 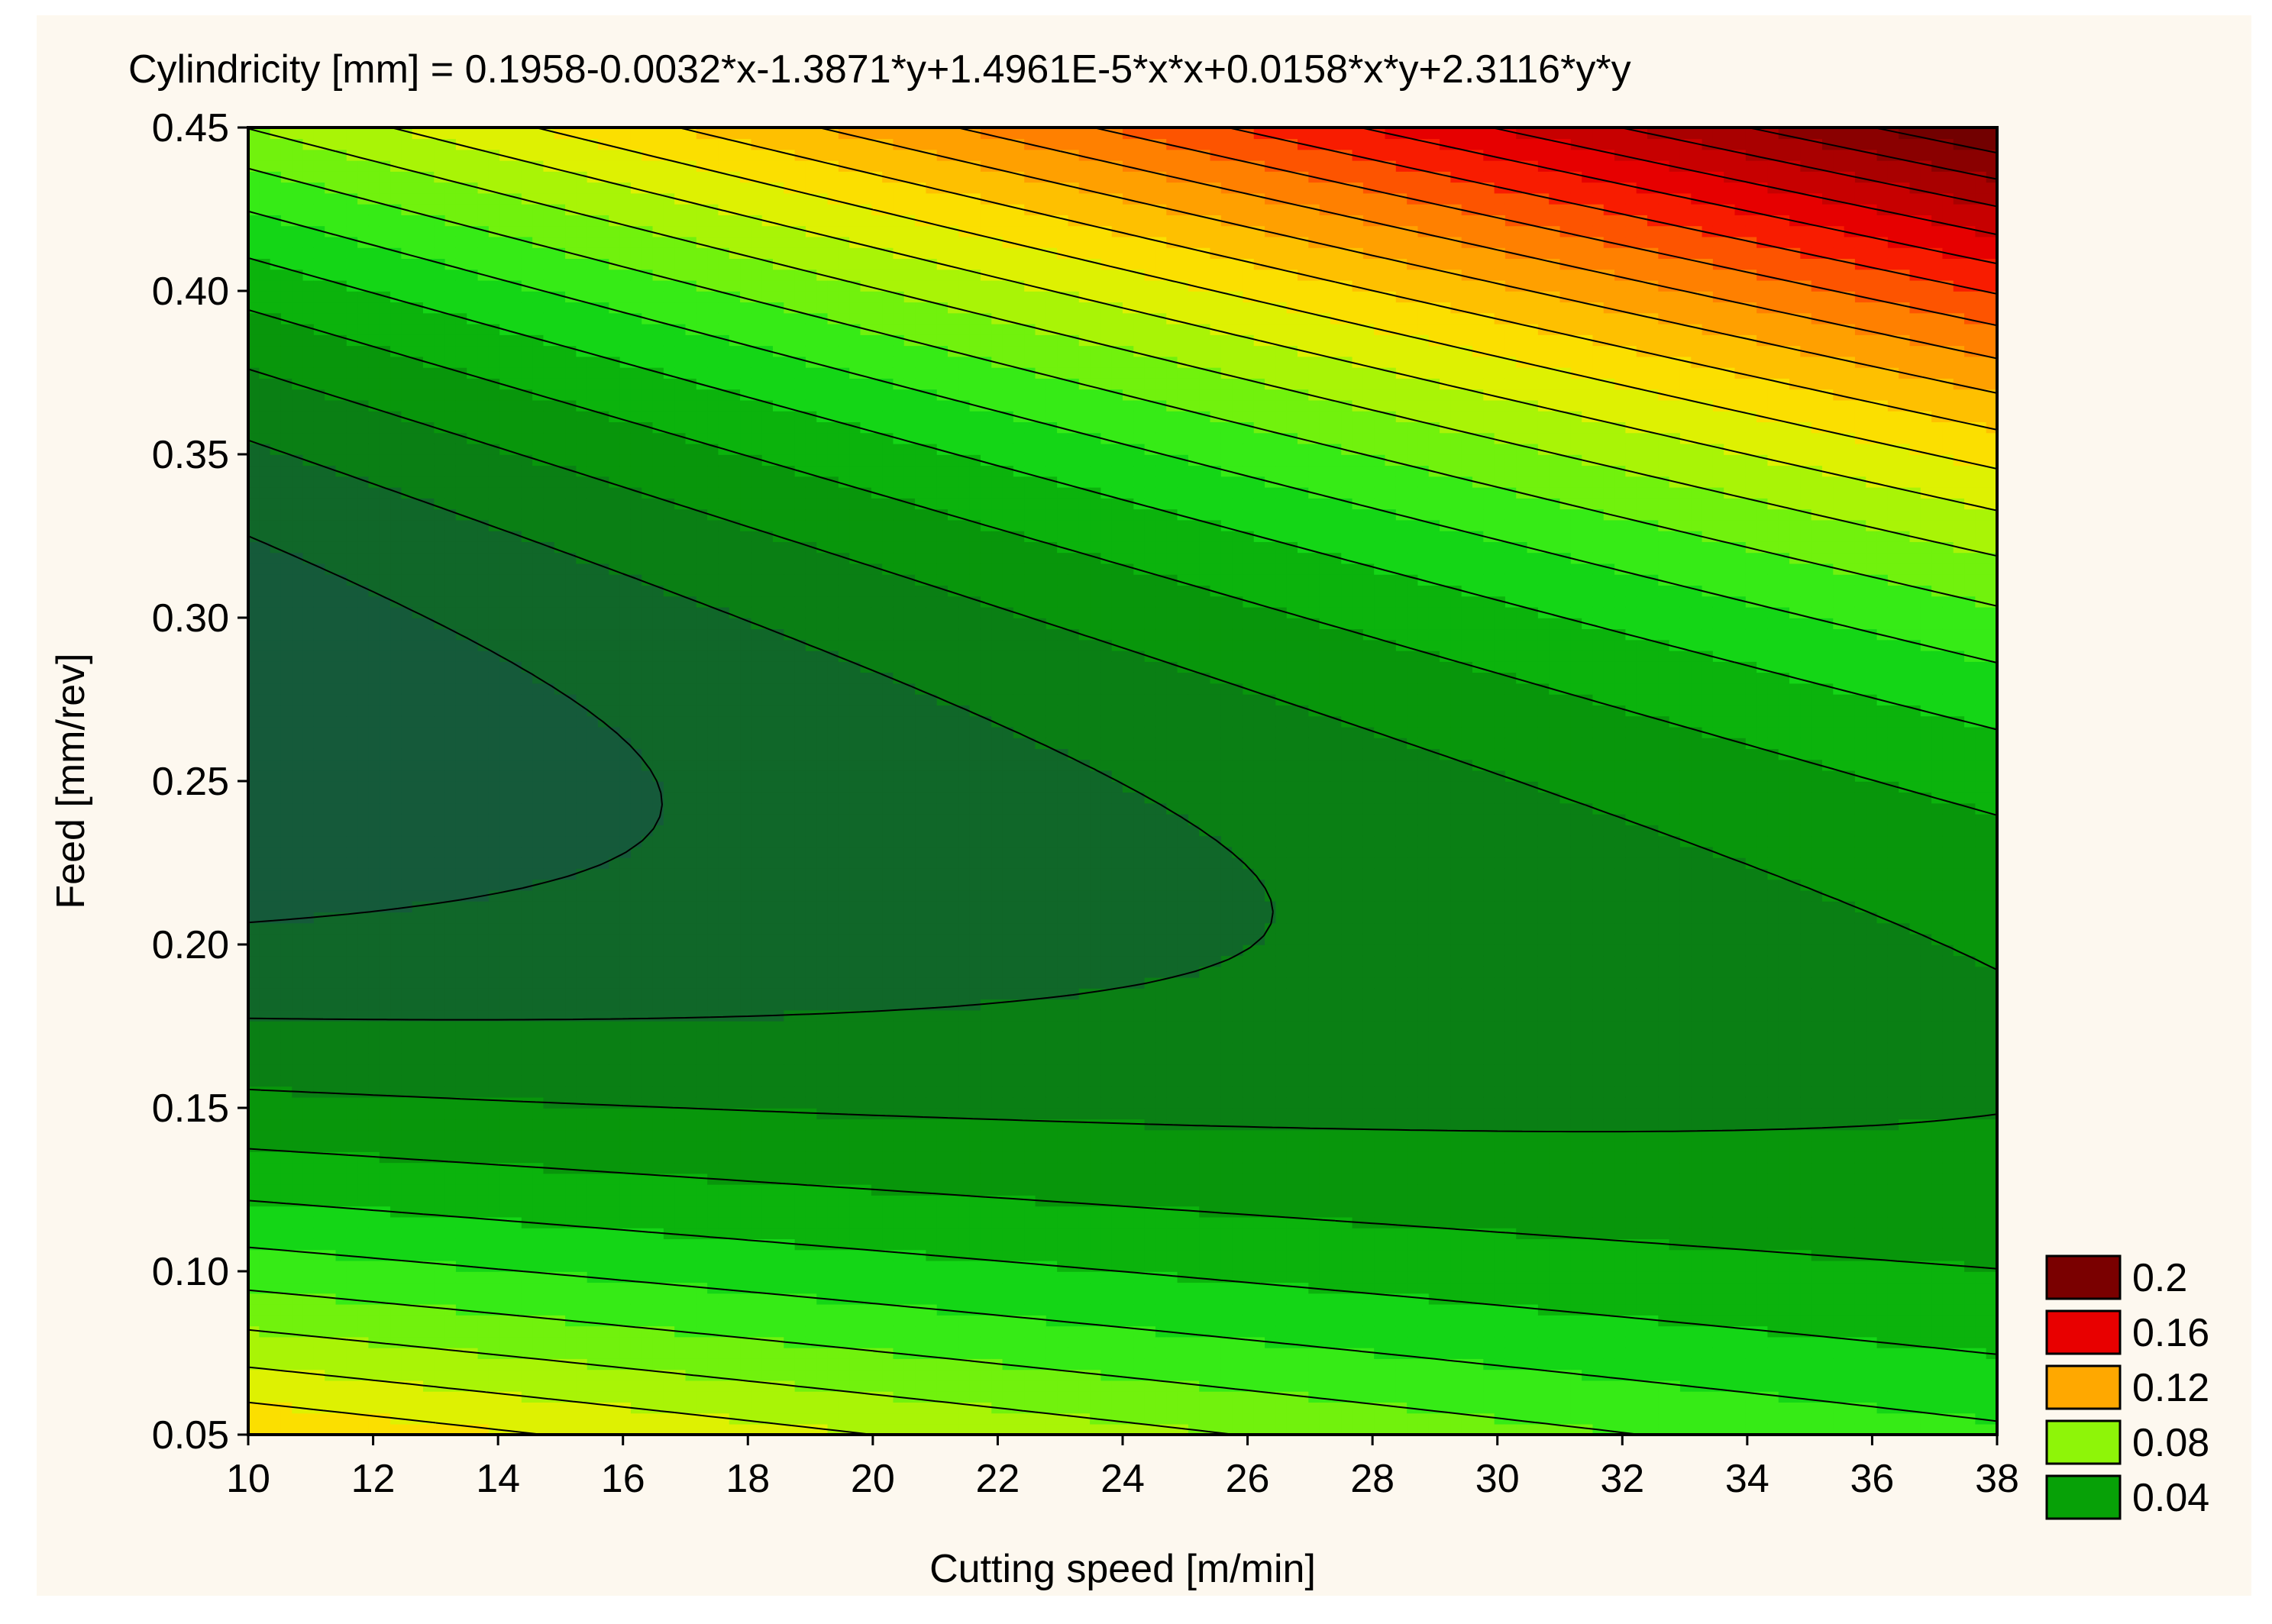 What do you see at coordinates (1622, 1479) in the screenshot?
I see `x-tick-label: 32` at bounding box center [1622, 1479].